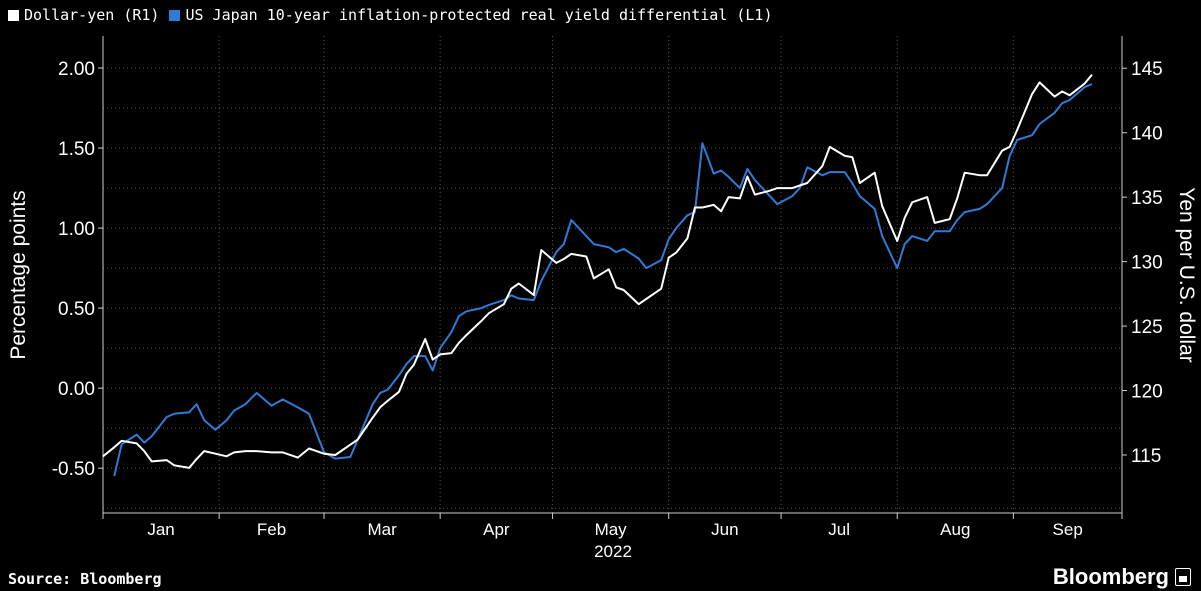 The width and height of the screenshot is (1201, 591). Describe the element at coordinates (76, 229) in the screenshot. I see `left-tick-label: 1.00` at that location.